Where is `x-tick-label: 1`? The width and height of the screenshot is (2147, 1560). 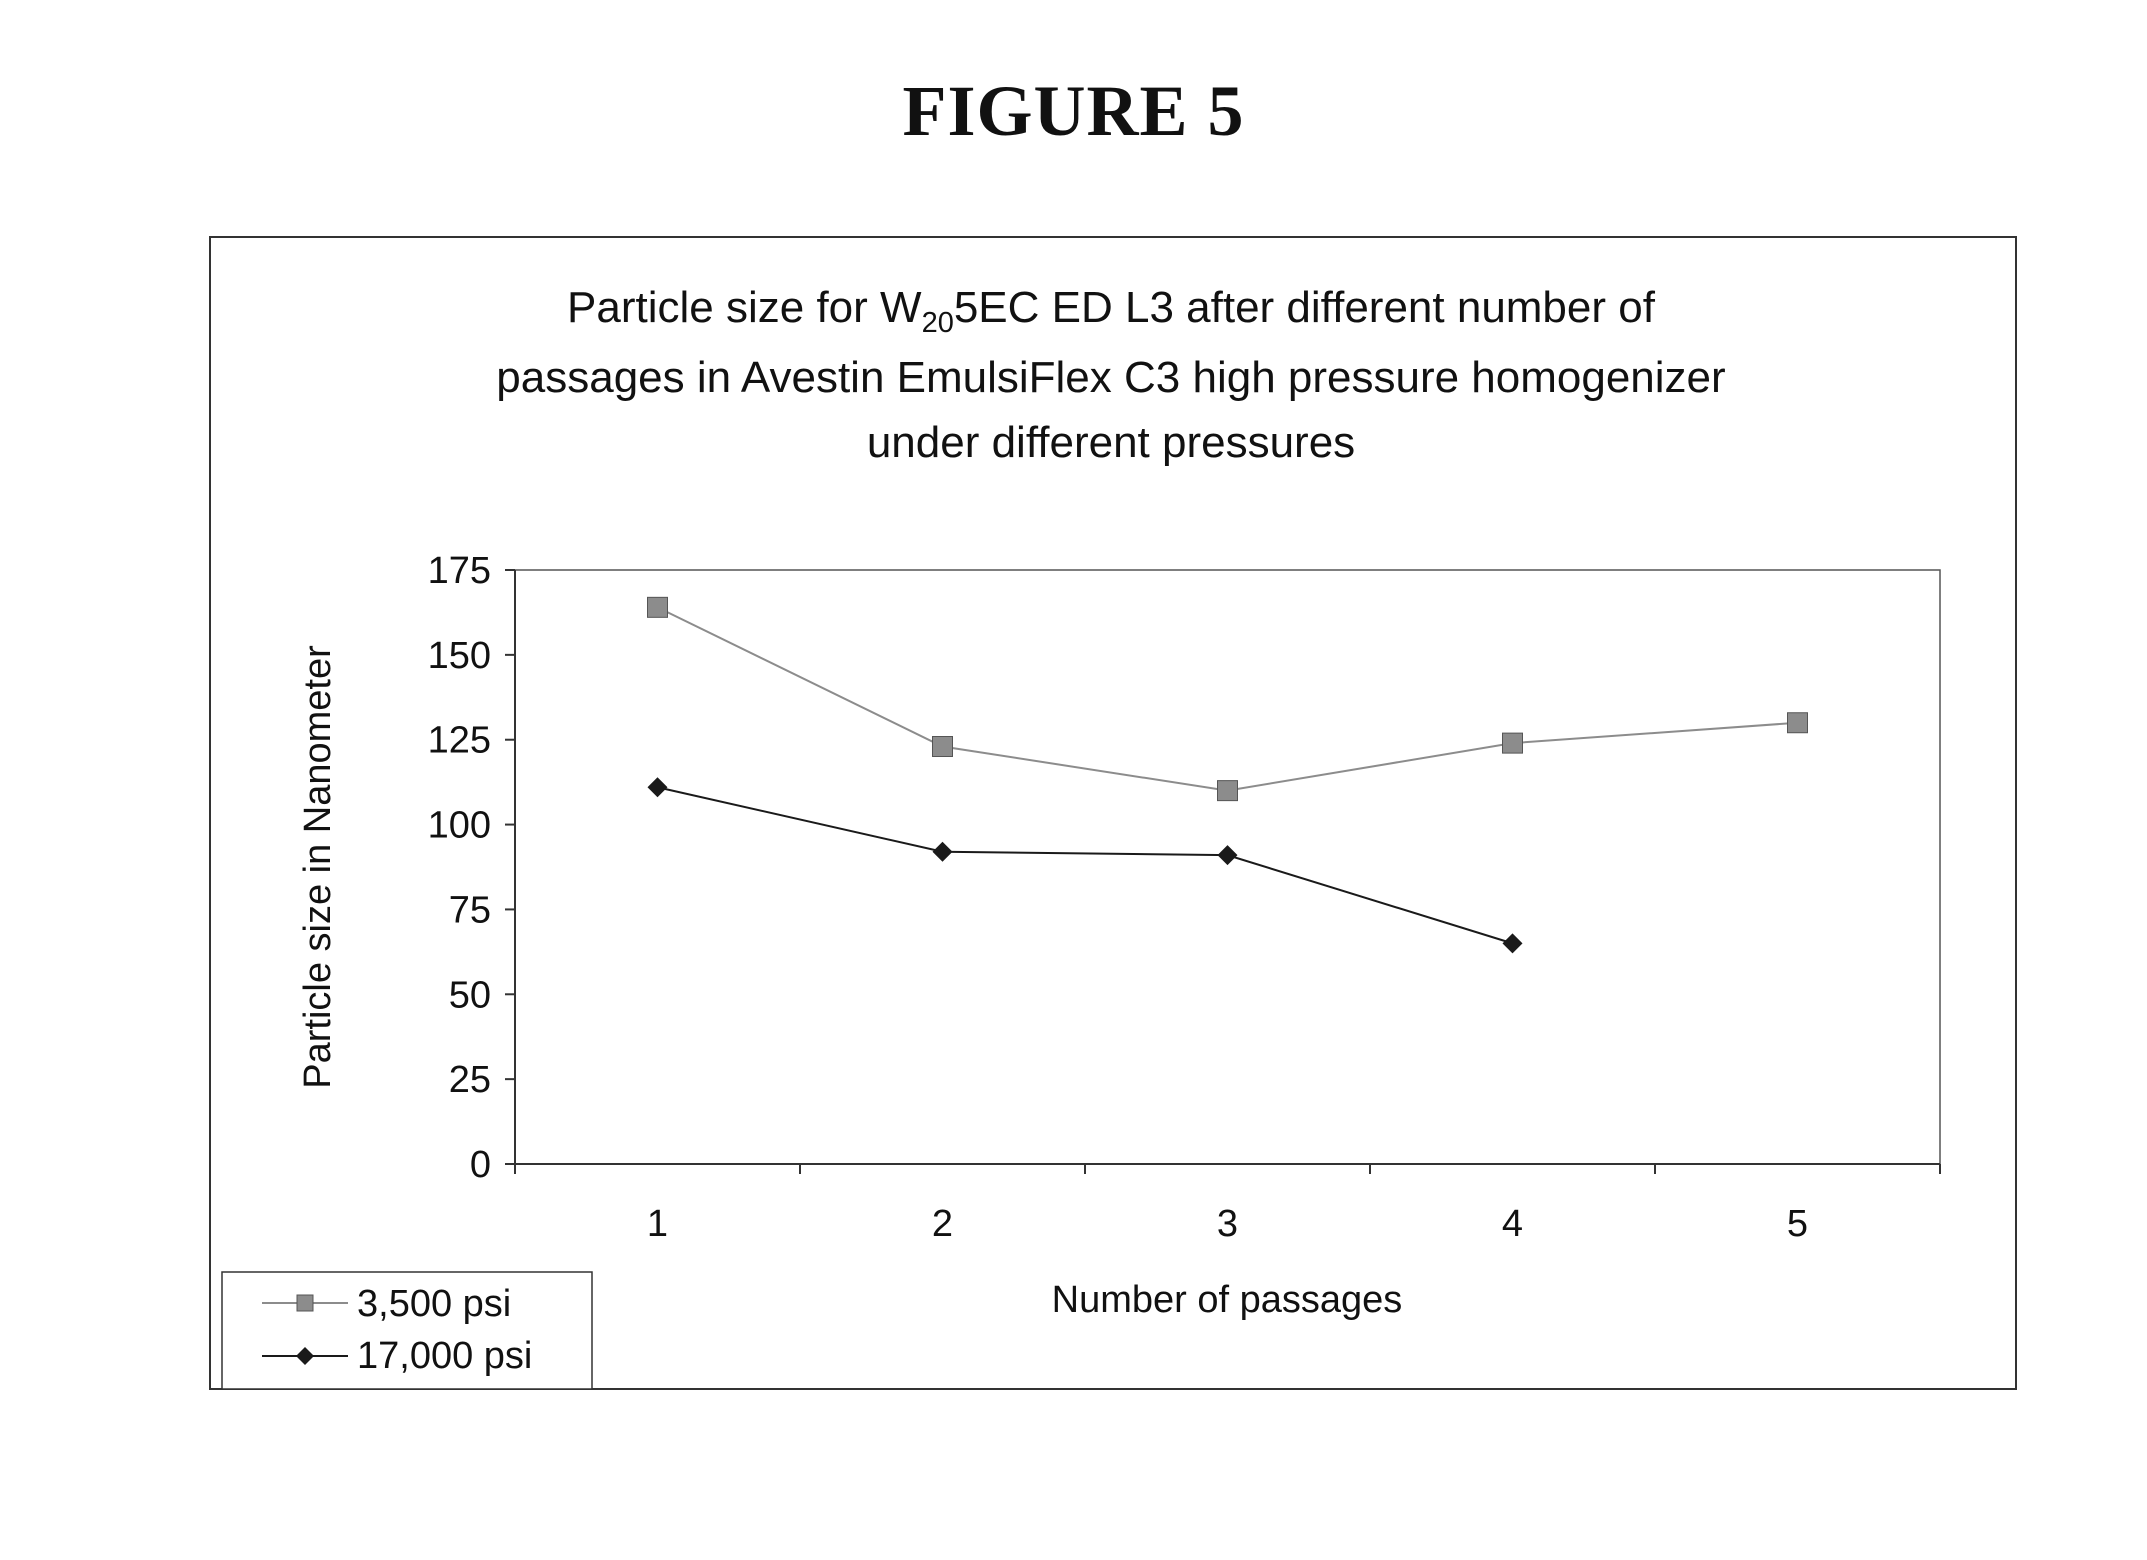 x-tick-label: 1 is located at coordinates (657, 1224).